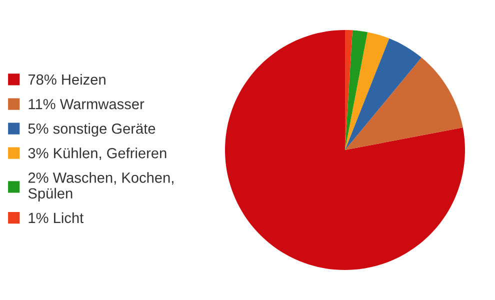  Describe the element at coordinates (97, 154) in the screenshot. I see `legend-label: 3% Kühlen, Gefrieren` at that location.